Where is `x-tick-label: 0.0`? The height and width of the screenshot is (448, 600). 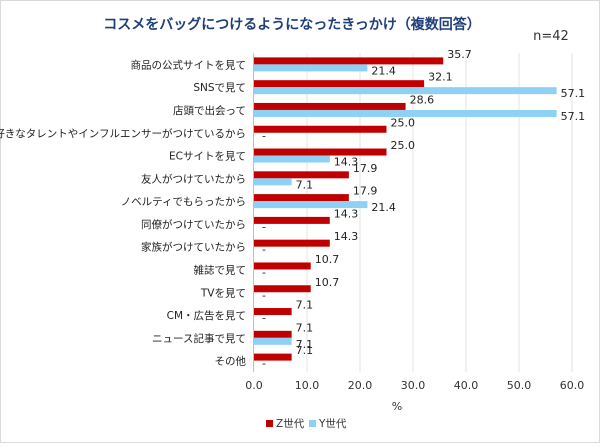 x-tick-label: 0.0 is located at coordinates (254, 385).